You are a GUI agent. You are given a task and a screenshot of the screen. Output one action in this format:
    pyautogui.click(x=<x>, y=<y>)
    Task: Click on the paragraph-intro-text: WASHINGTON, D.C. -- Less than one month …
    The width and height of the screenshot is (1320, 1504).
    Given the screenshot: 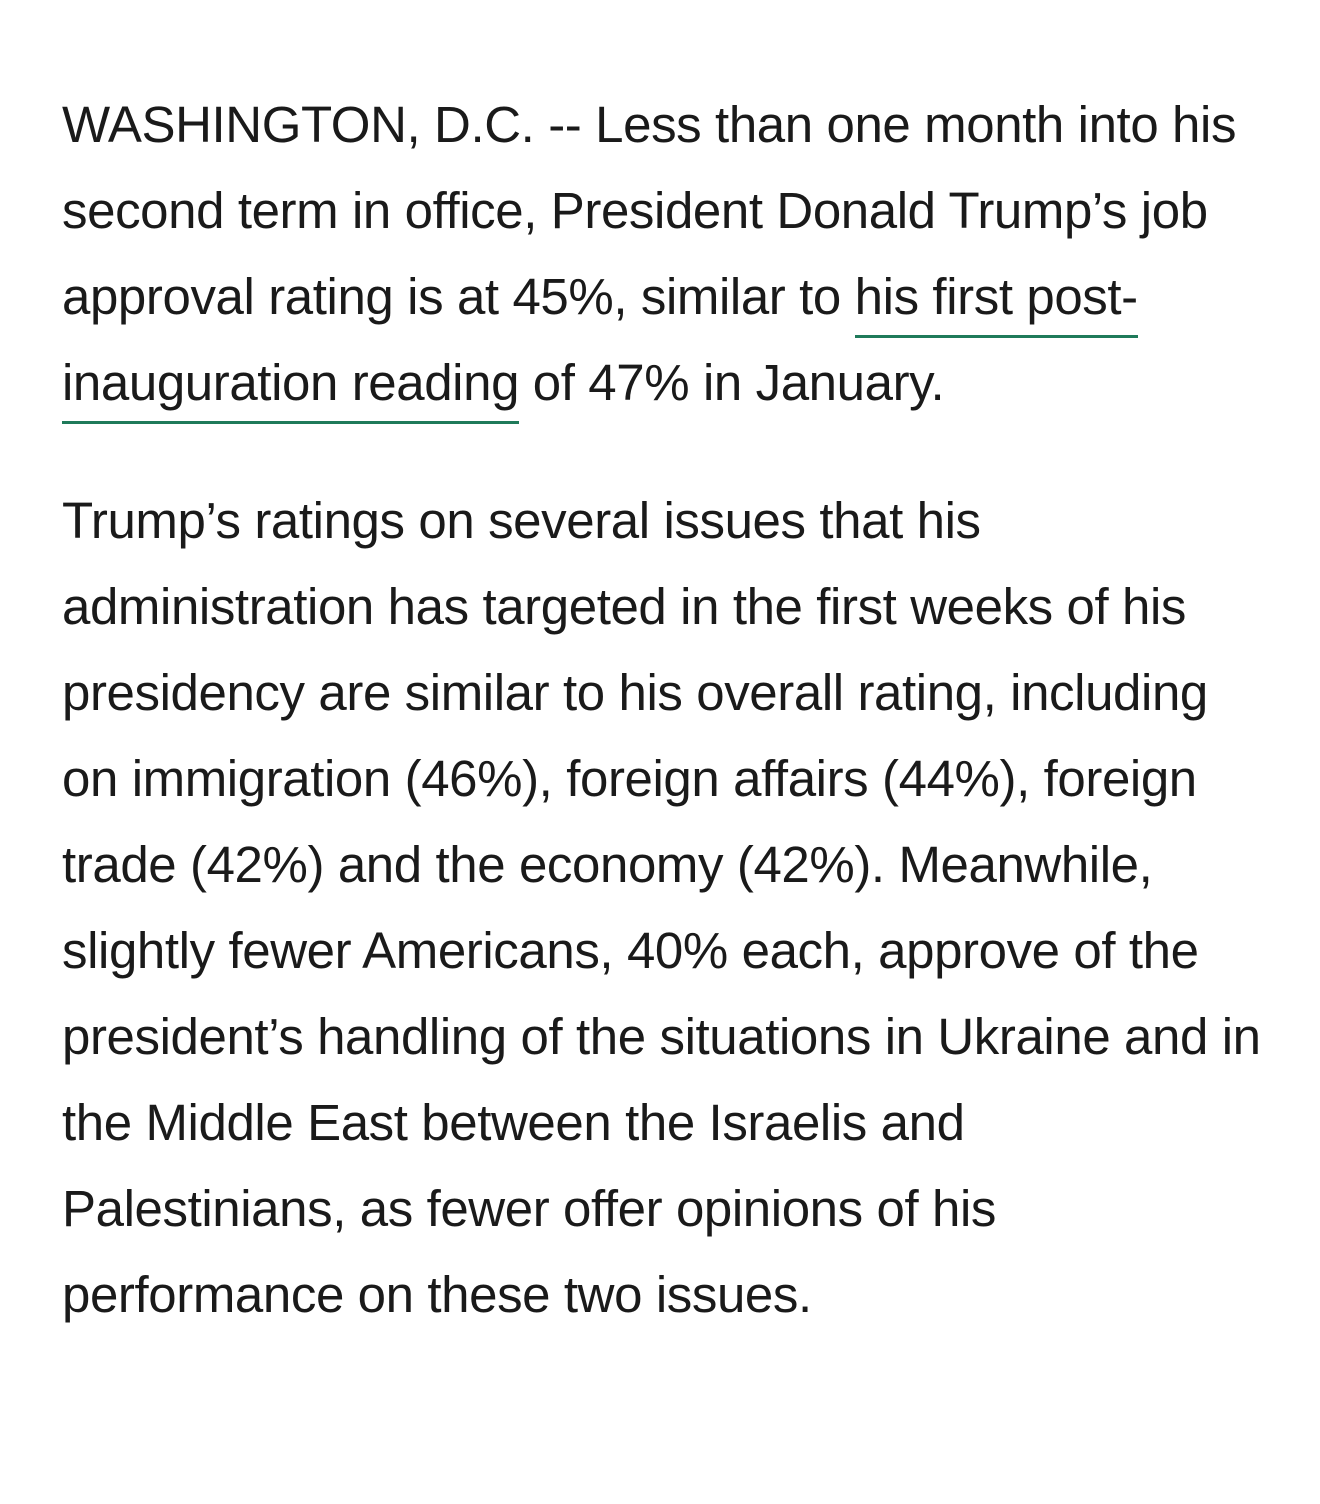 What is the action you would take?
    pyautogui.click(x=649, y=210)
    